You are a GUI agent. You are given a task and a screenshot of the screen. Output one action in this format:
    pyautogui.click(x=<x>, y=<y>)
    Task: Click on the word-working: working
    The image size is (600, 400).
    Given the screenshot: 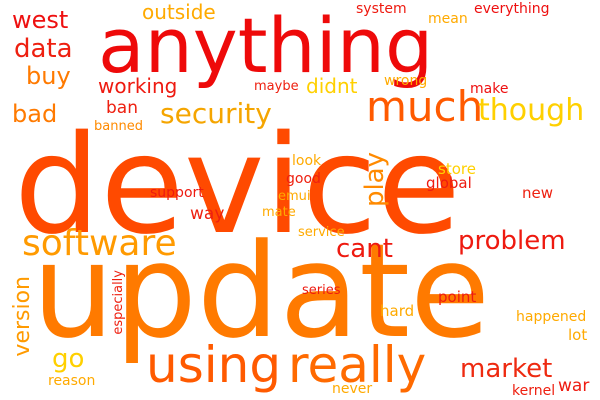 What is the action you would take?
    pyautogui.click(x=138, y=86)
    